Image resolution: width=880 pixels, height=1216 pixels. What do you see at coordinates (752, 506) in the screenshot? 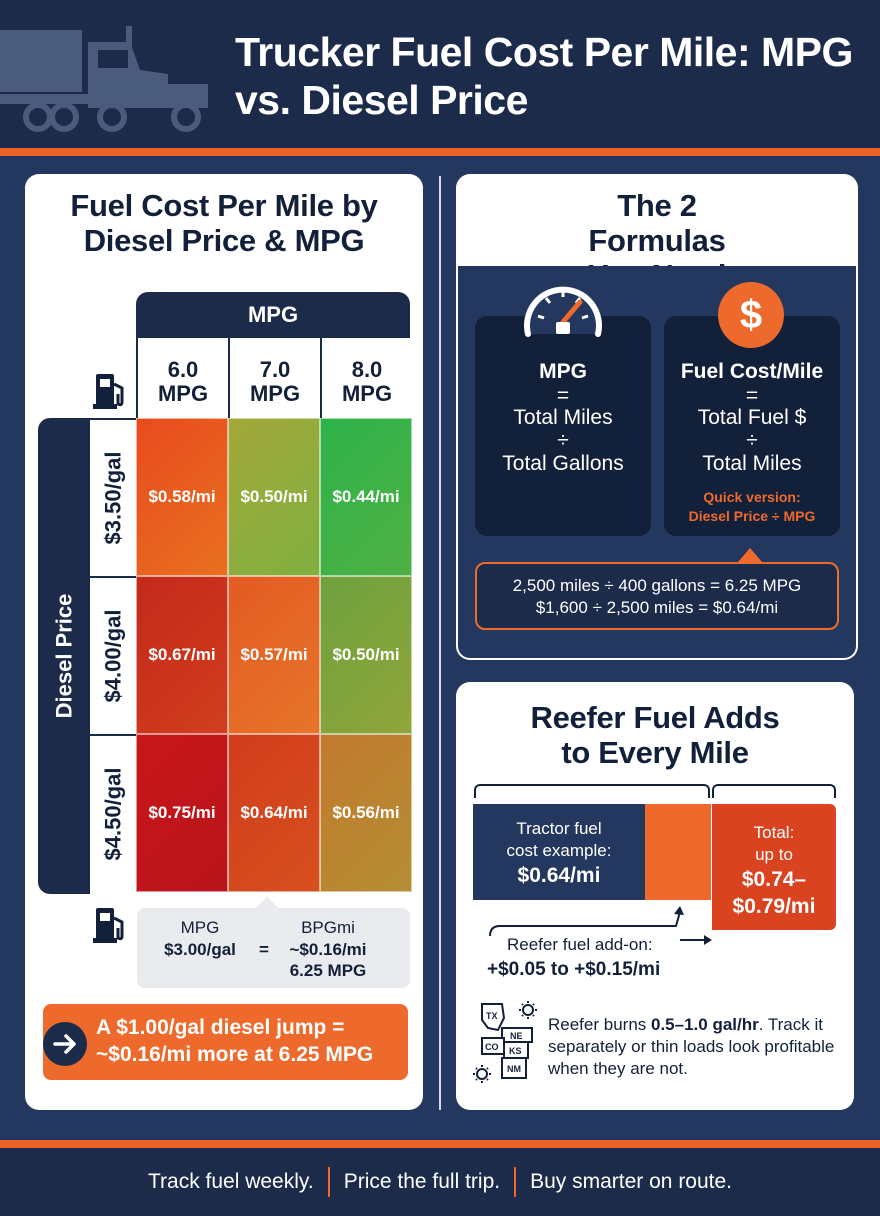
I see `quick-version: Quick version: Diesel Price ÷ MPG` at bounding box center [752, 506].